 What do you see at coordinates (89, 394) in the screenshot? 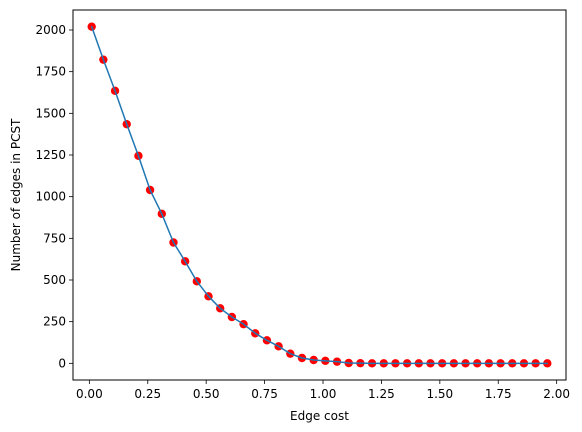
I see `x-tick-label: 0.00` at bounding box center [89, 394].